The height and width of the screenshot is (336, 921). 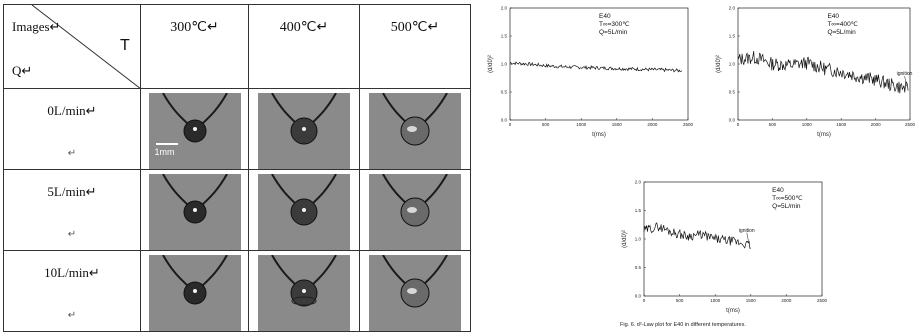 What do you see at coordinates (194, 46) in the screenshot?
I see `temp-header-300: 300℃↵` at bounding box center [194, 46].